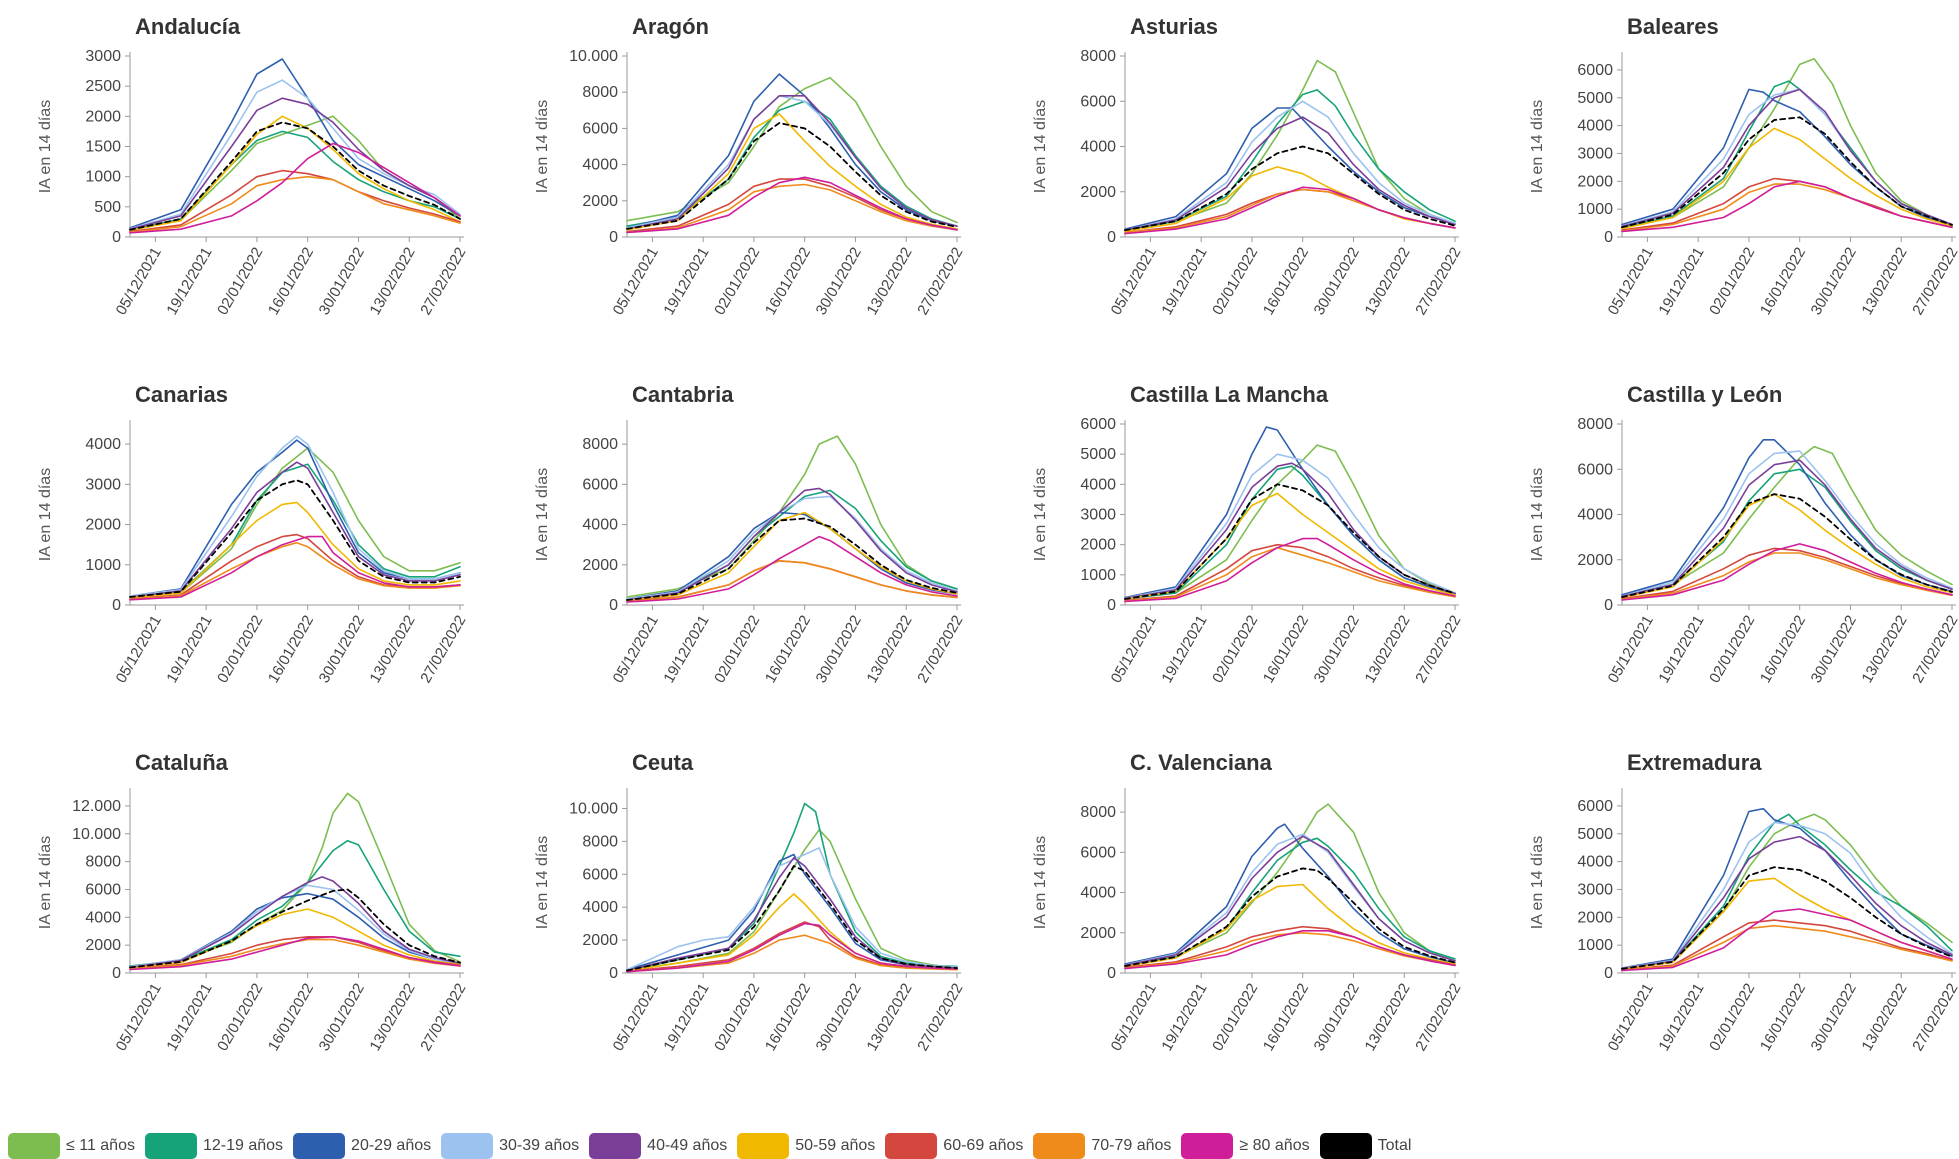  Describe the element at coordinates (243, 1145) in the screenshot. I see `legend-label-12-19: 12-19 años` at that location.